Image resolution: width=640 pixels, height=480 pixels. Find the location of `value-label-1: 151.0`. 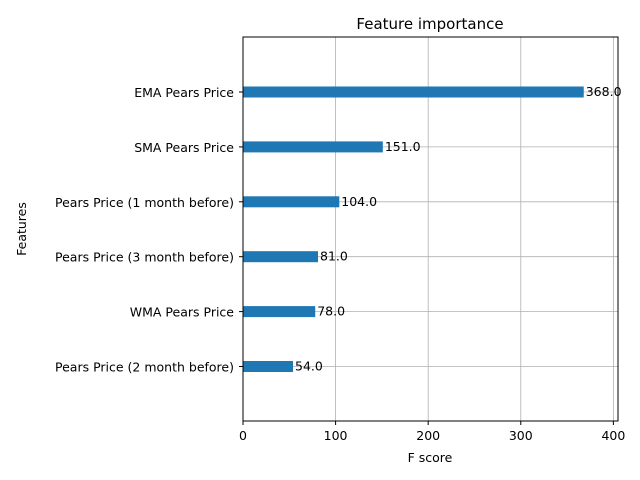

value-label-1: 151.0 is located at coordinates (403, 146).